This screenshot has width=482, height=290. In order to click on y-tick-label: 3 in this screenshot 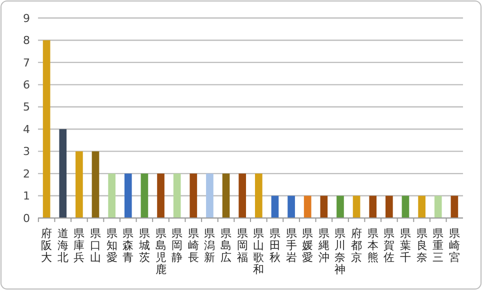, I will do `click(26, 151)`.